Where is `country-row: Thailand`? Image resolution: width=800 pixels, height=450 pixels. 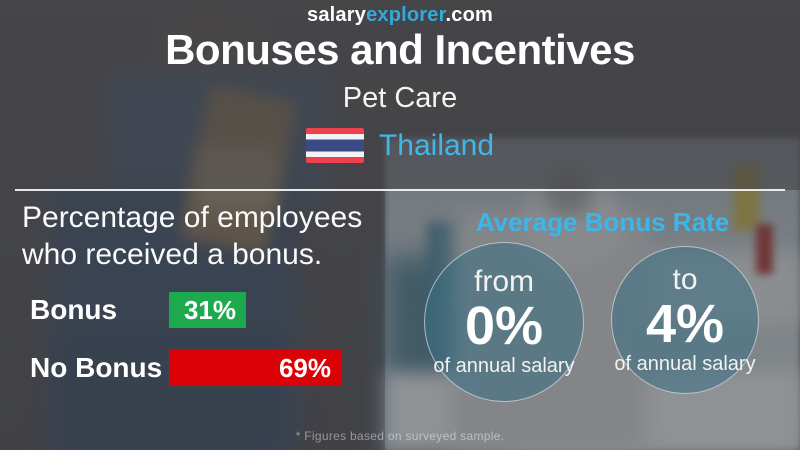 country-row: Thailand is located at coordinates (400, 145).